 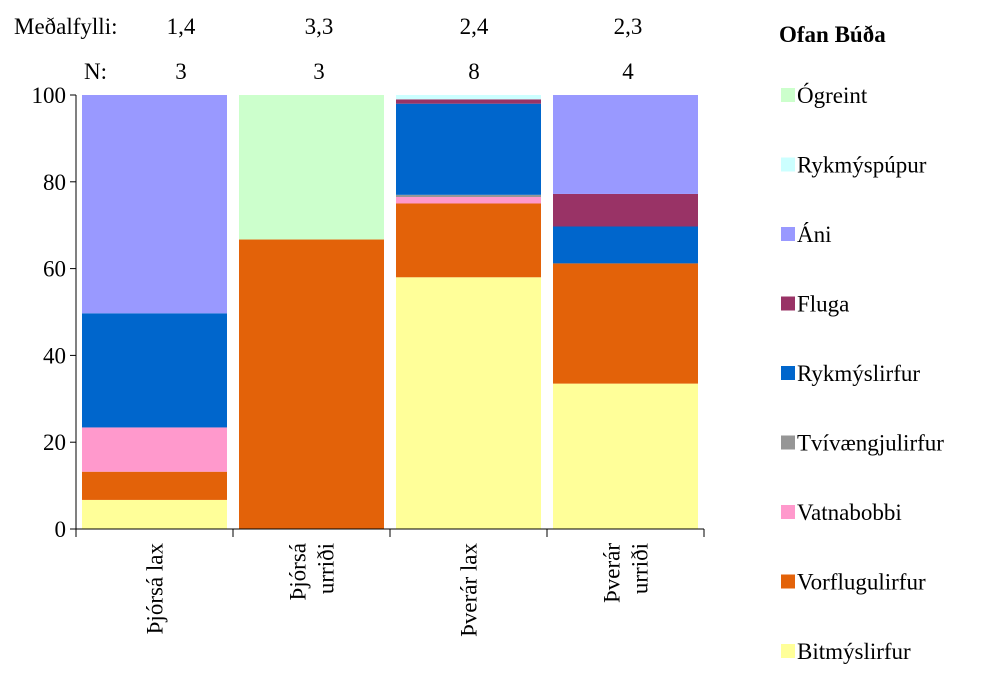 What do you see at coordinates (474, 26) in the screenshot?
I see `mean-fill-value: 2,4` at bounding box center [474, 26].